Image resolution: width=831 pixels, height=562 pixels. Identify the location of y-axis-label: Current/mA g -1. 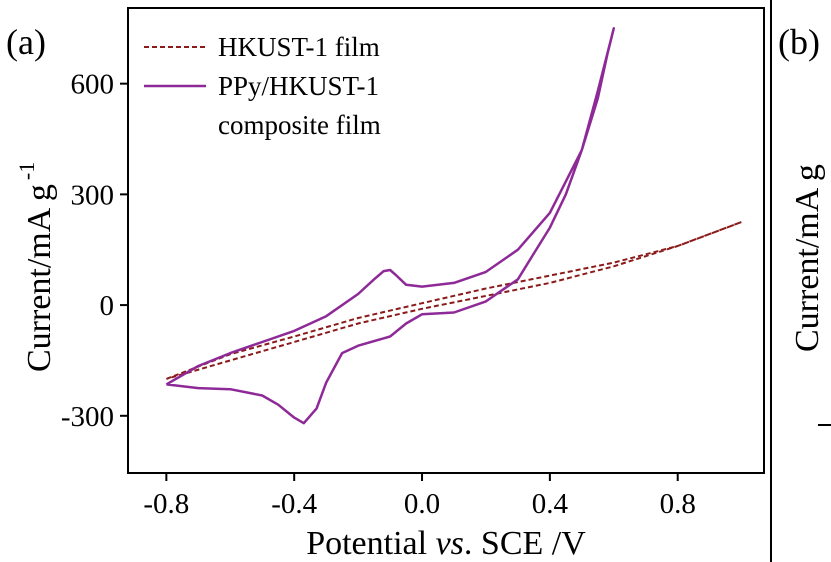
(36, 267).